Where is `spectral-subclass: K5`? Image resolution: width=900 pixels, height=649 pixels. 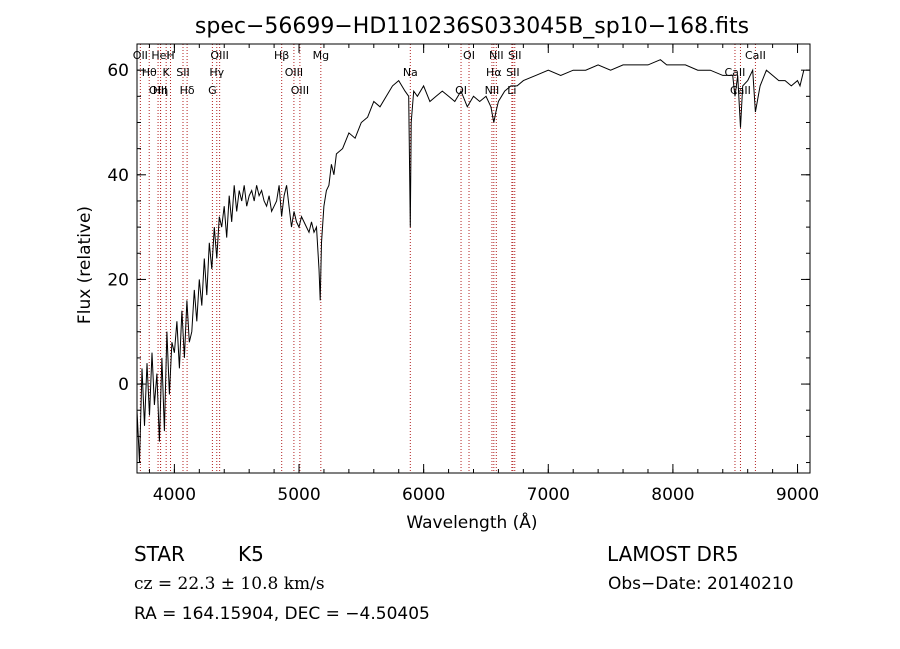 spectral-subclass: K5 is located at coordinates (251, 554).